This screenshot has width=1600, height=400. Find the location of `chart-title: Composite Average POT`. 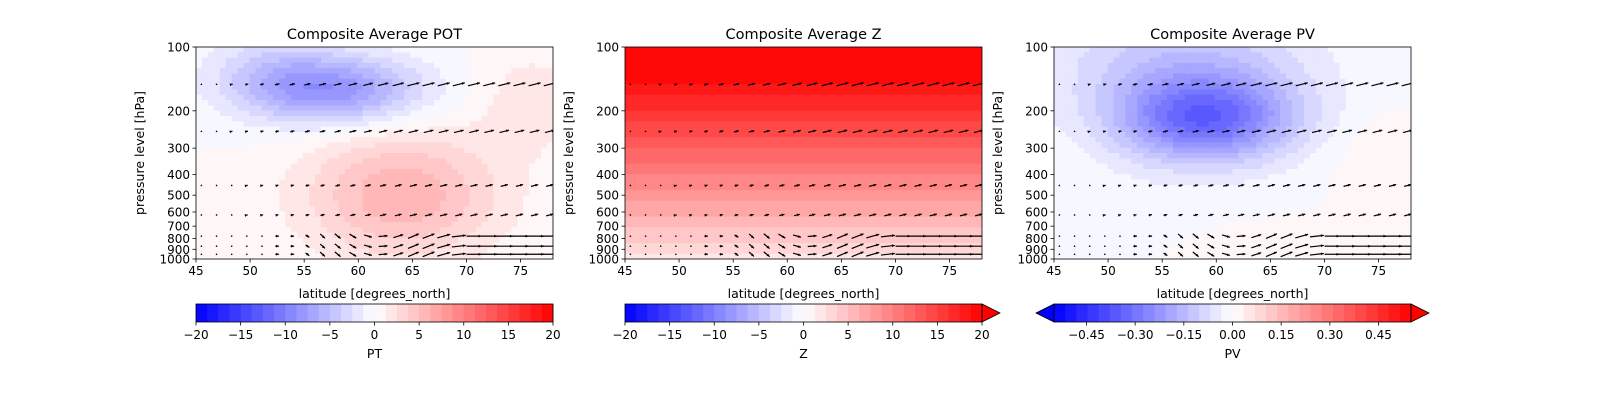

chart-title: Composite Average POT is located at coordinates (374, 35).